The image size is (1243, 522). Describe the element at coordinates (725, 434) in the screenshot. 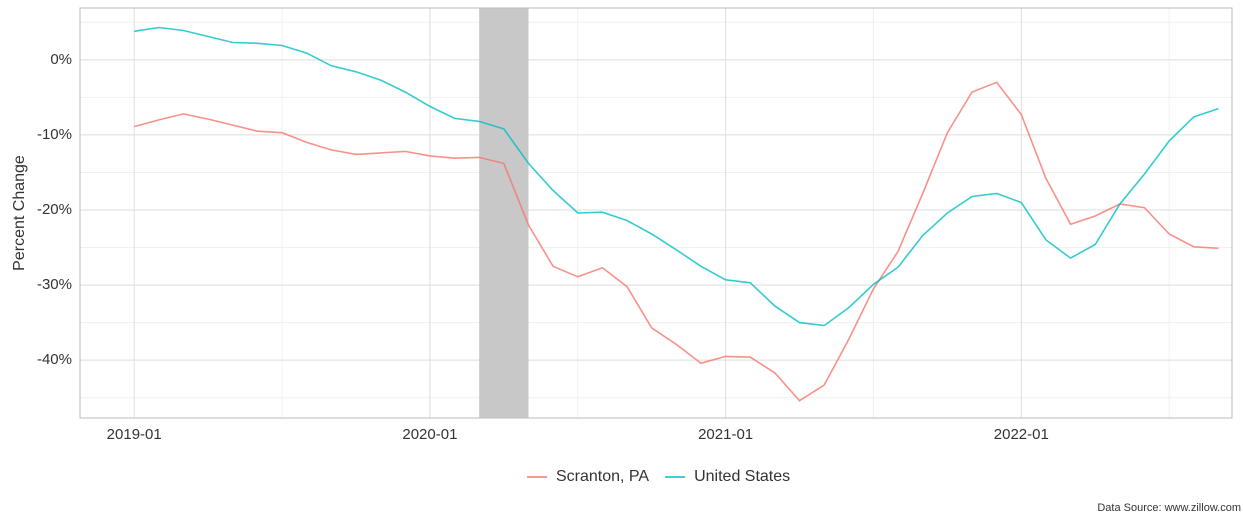

I see `x-tick-label: 2021-01` at that location.